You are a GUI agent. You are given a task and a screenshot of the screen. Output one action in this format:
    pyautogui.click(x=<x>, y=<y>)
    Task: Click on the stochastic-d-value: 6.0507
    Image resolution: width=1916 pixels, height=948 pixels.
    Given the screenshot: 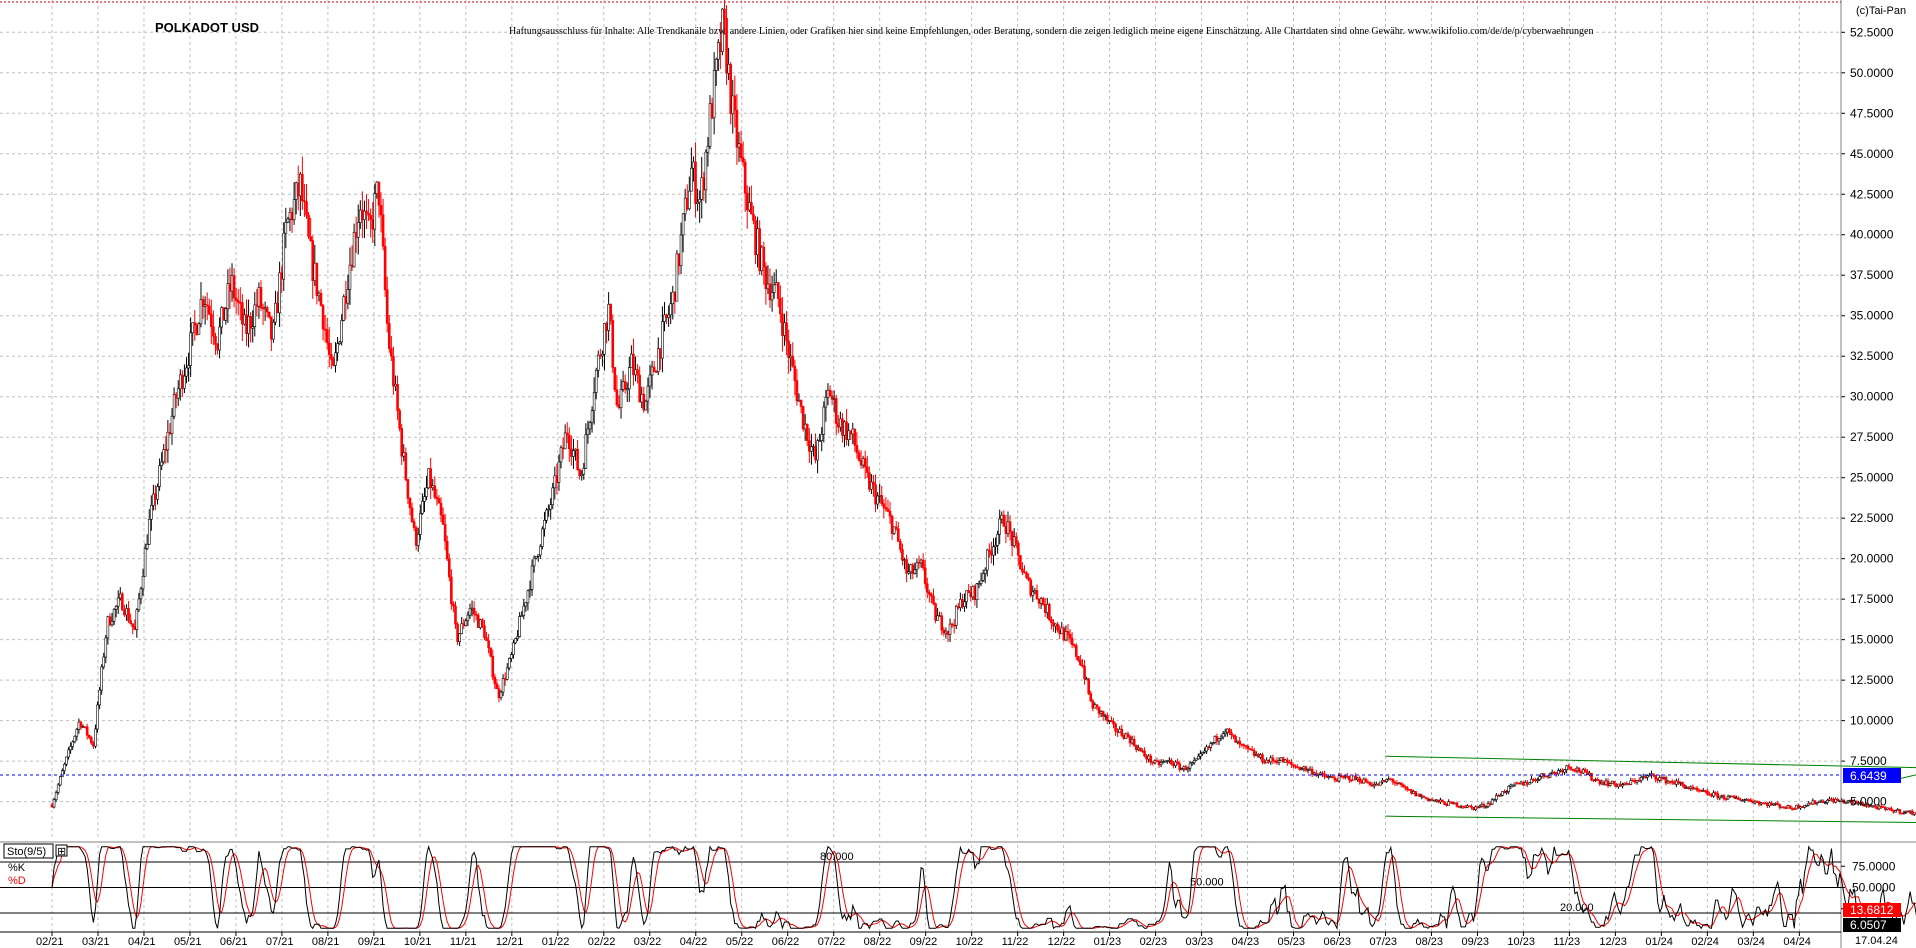 What is the action you would take?
    pyautogui.click(x=1868, y=925)
    